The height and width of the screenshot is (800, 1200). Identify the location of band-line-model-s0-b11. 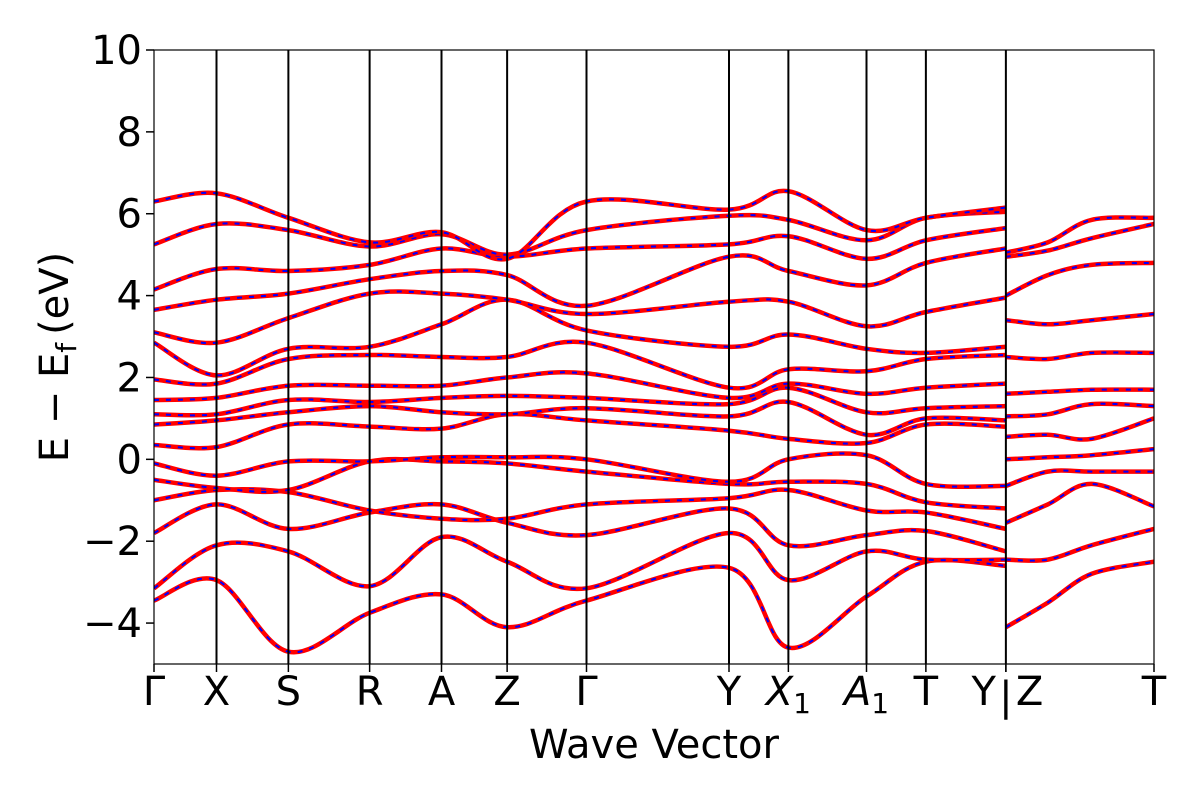
(580, 337).